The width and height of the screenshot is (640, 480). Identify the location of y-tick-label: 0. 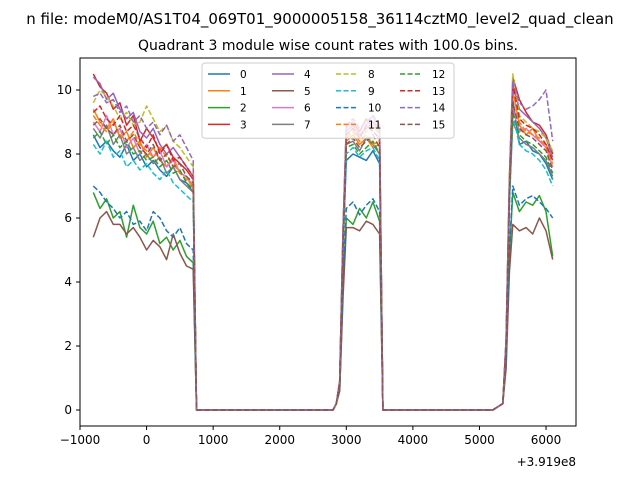
(68, 410).